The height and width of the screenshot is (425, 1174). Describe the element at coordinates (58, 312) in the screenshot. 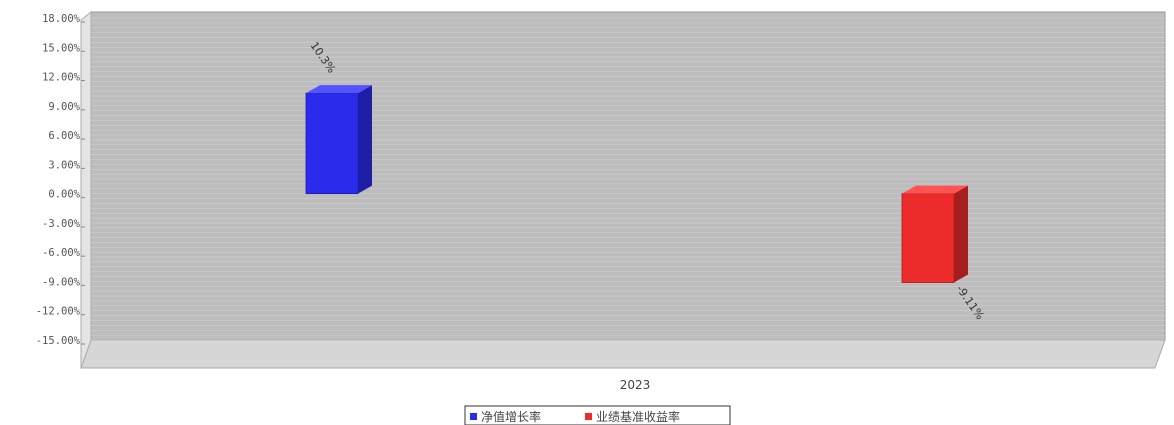

I see `y-tick-label: -12.00%` at that location.